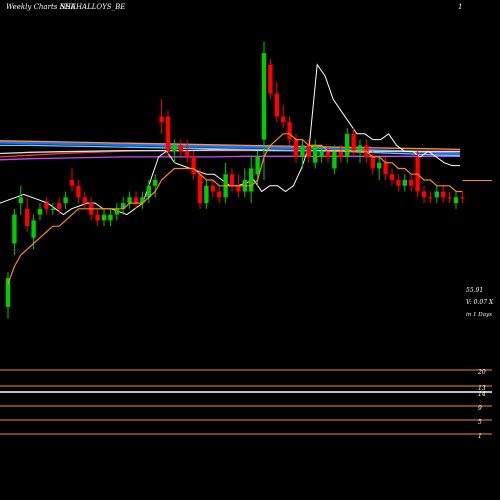  Describe the element at coordinates (92, 7) in the screenshot. I see `chart-header-symbol: SHAHALLOYS_BE` at that location.